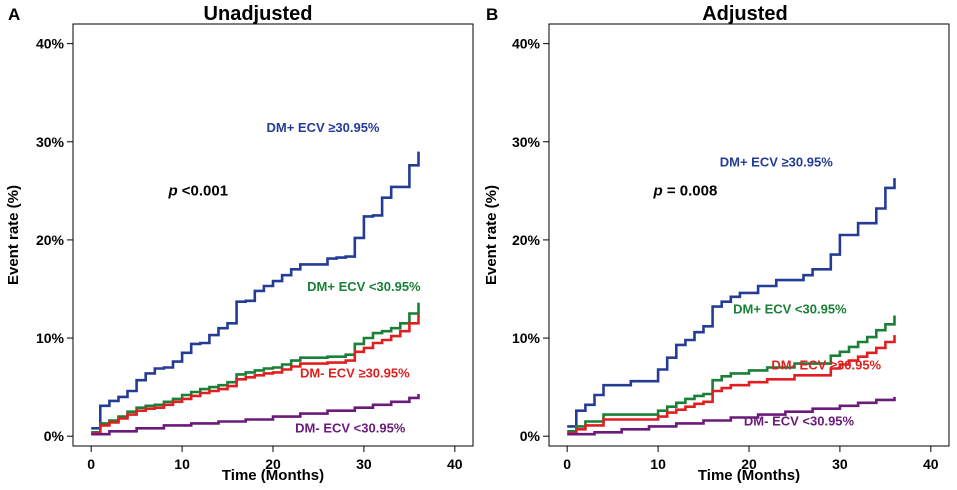  Describe the element at coordinates (14, 14) in the screenshot. I see `panel-label: A` at that location.